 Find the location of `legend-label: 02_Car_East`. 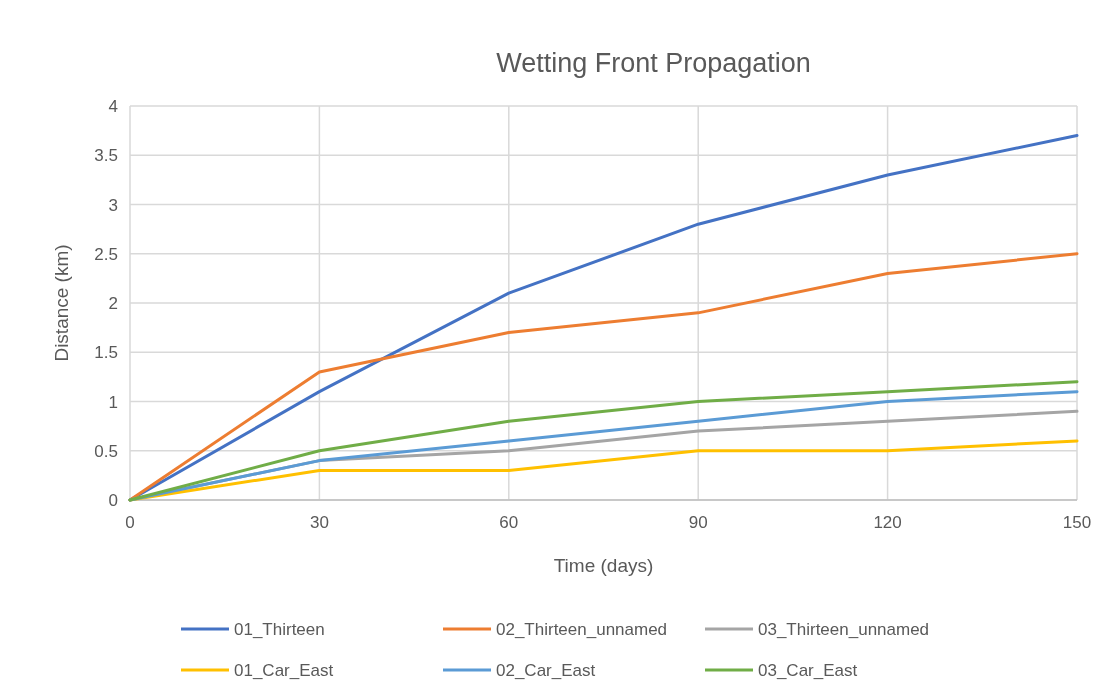

legend-label: 02_Car_East is located at coordinates (546, 670).